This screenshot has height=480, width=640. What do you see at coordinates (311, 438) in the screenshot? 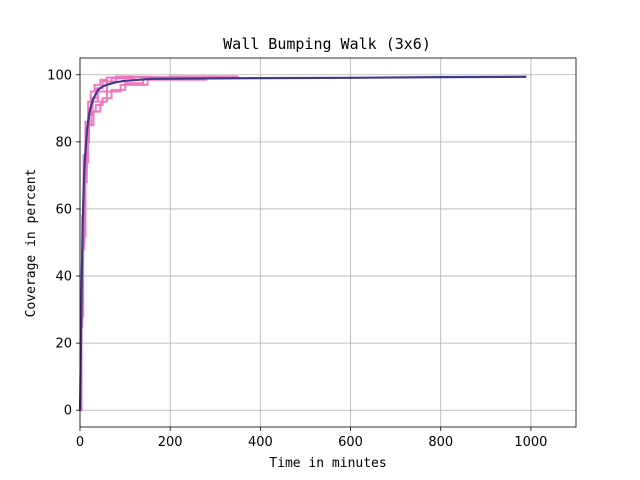
I see `x-ticks: 0 200 400 600 800 1000` at bounding box center [311, 438].